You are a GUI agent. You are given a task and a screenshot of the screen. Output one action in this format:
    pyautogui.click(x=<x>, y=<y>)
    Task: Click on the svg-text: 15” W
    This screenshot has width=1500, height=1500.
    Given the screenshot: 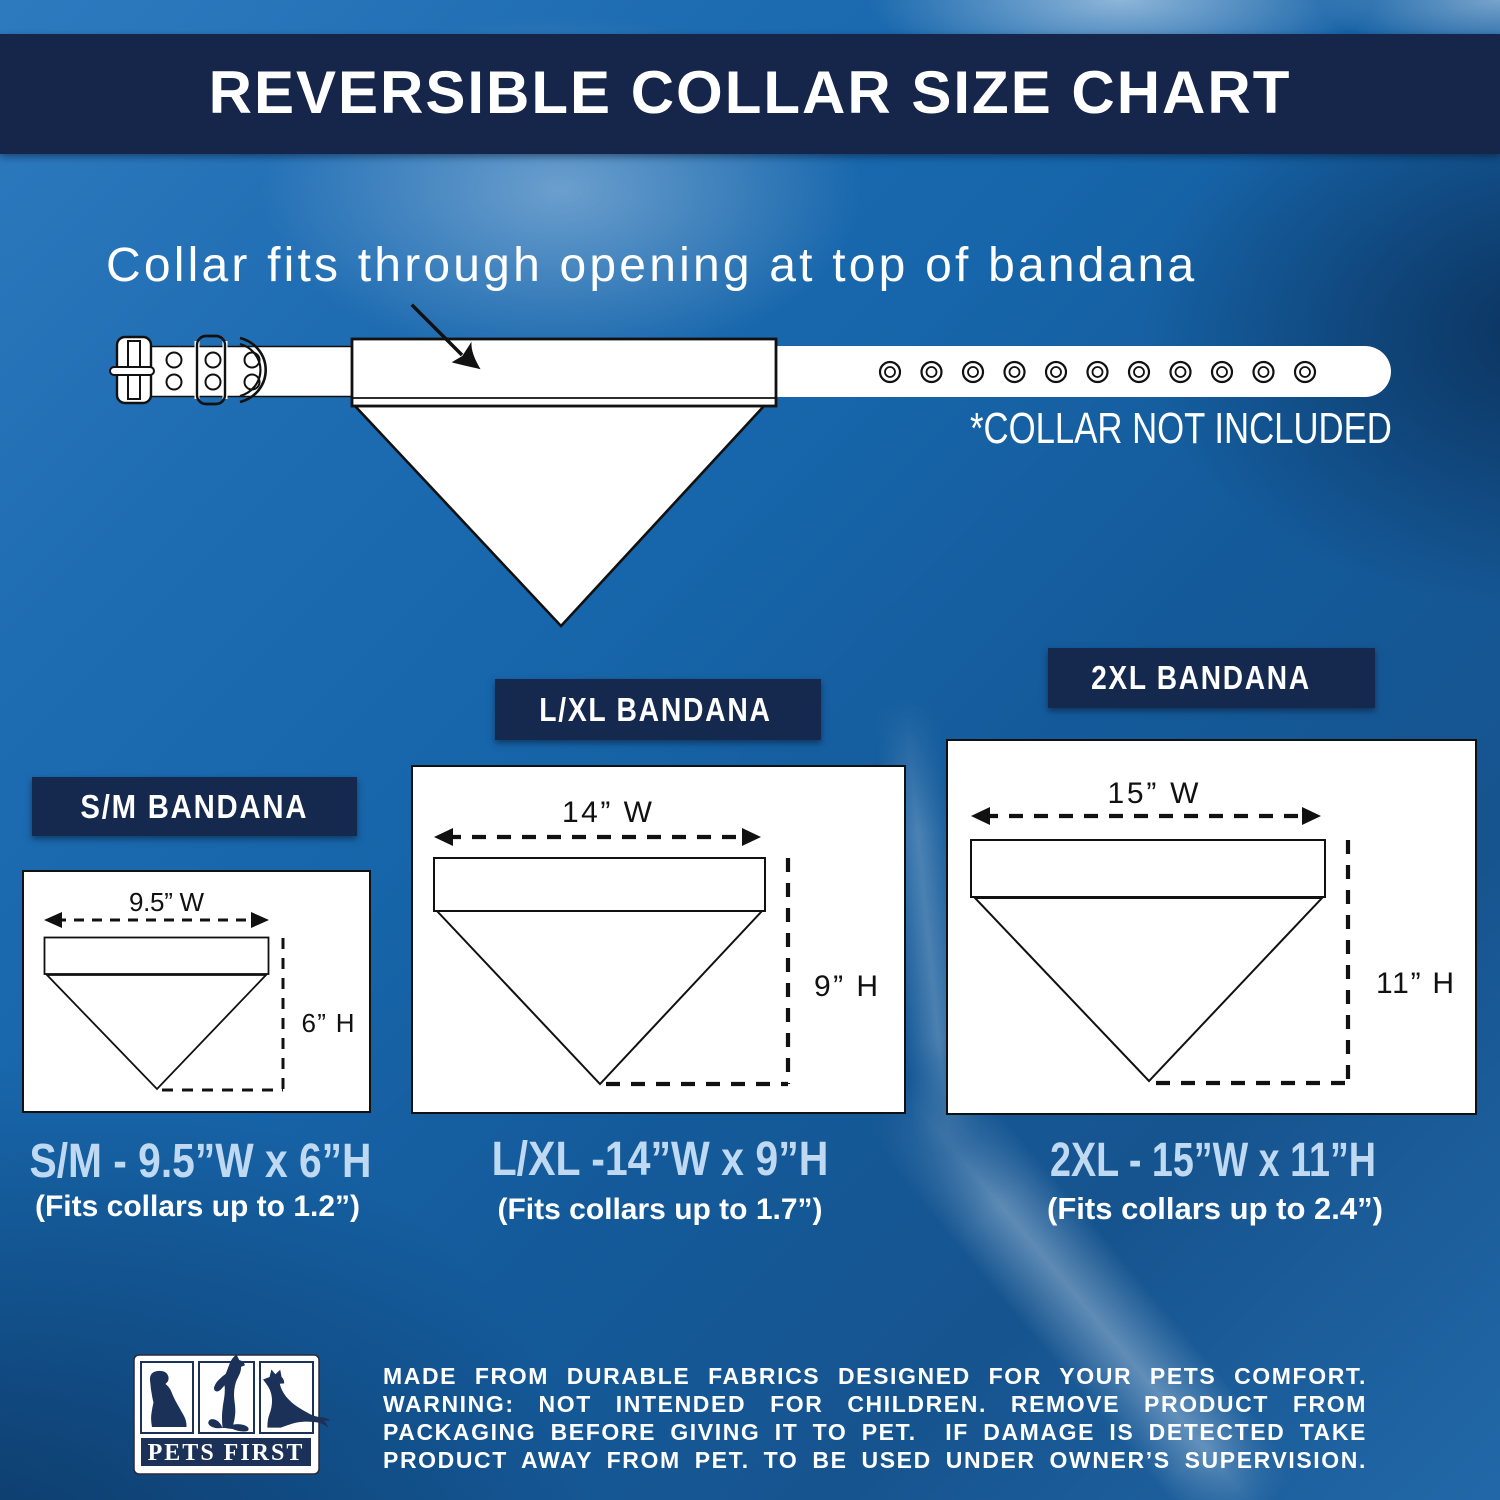 What is the action you would take?
    pyautogui.click(x=1154, y=793)
    